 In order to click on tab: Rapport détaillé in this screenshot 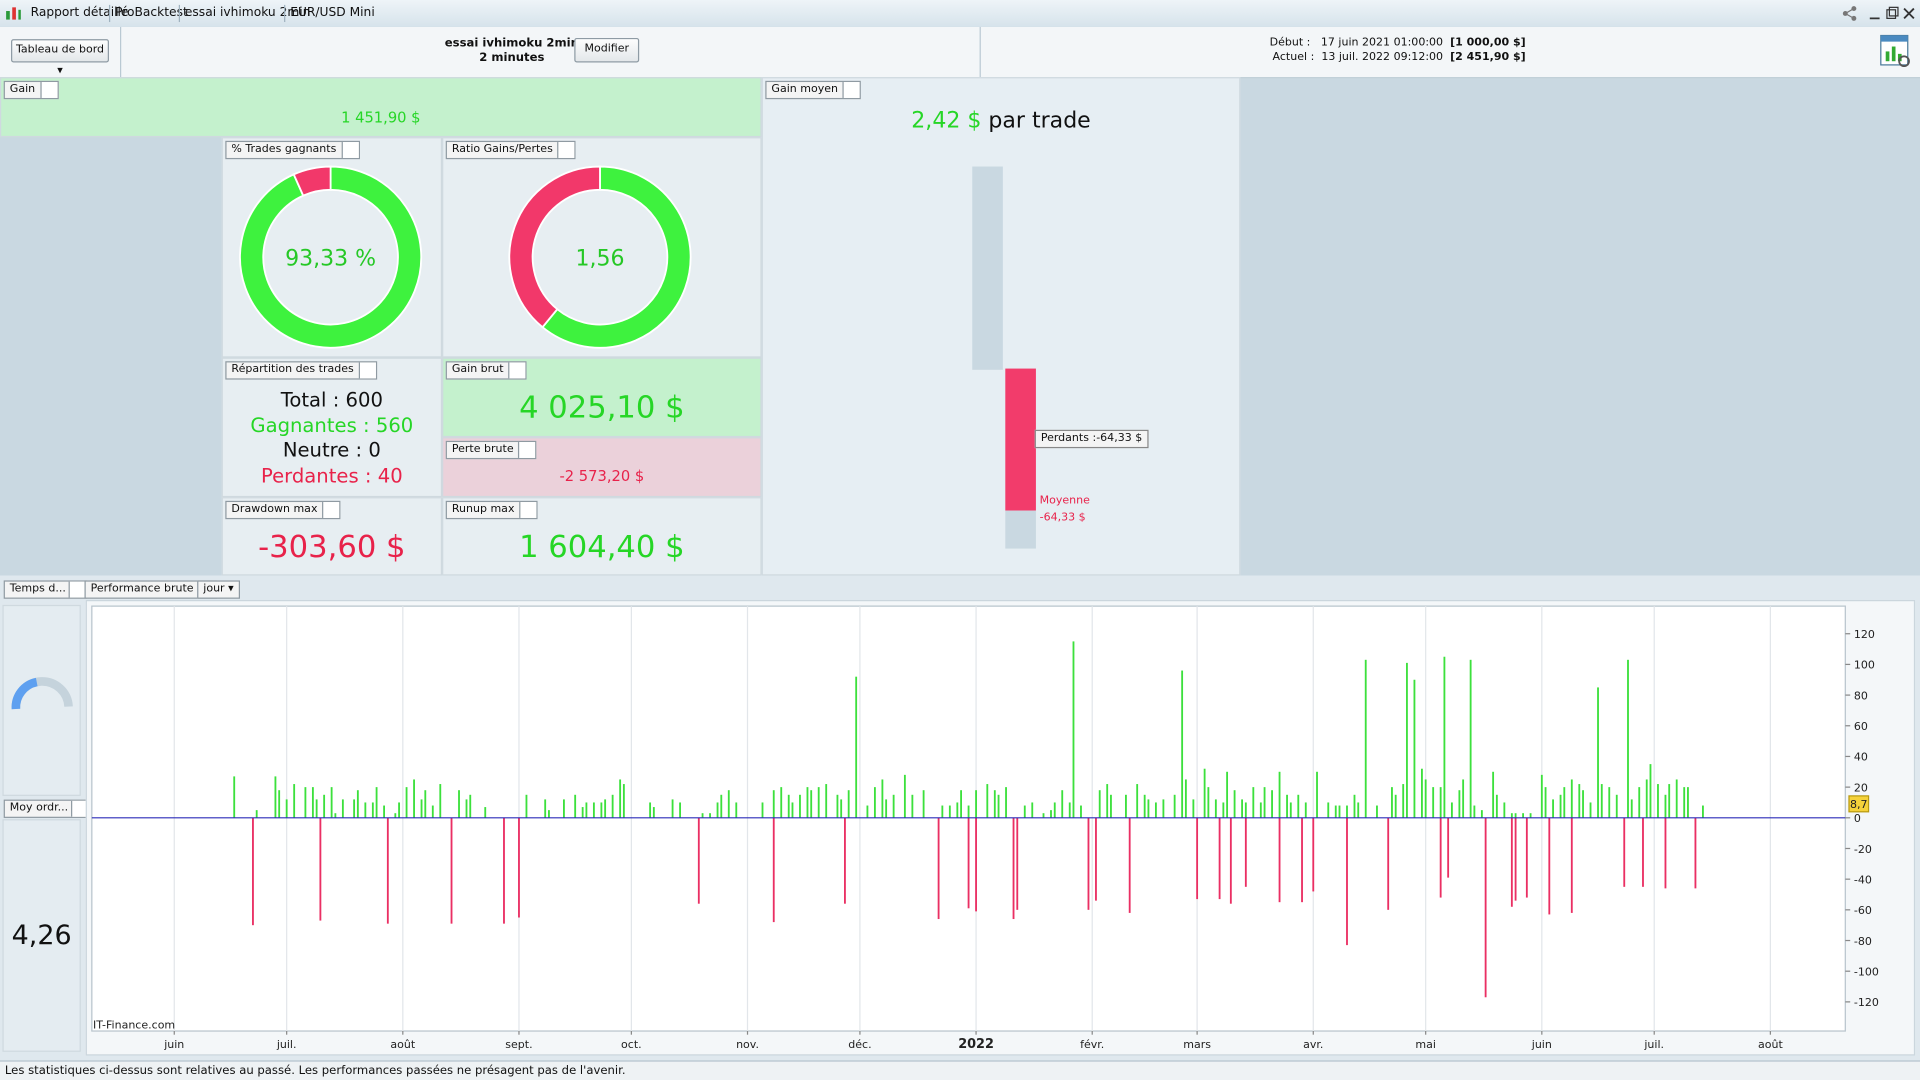, I will do `click(79, 13)`.